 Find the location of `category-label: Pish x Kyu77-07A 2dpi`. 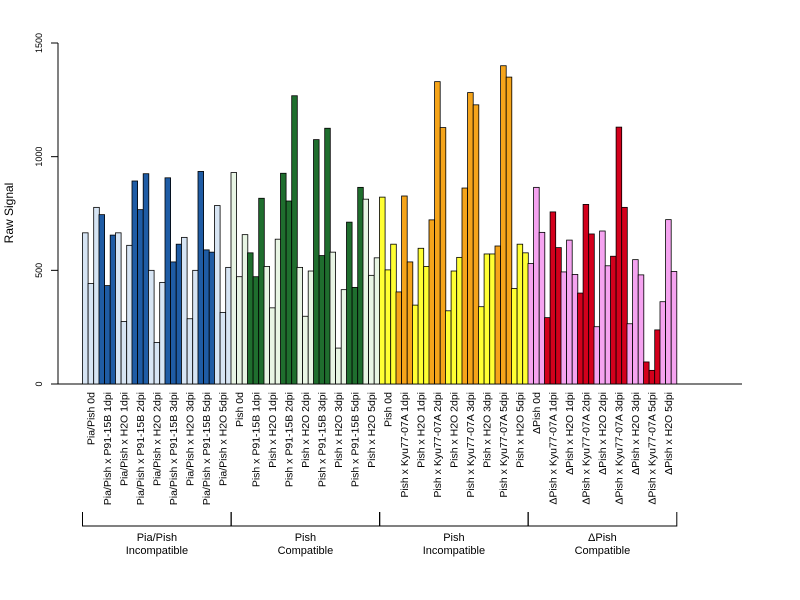

category-label: Pish x Kyu77-07A 2dpi is located at coordinates (438, 445).